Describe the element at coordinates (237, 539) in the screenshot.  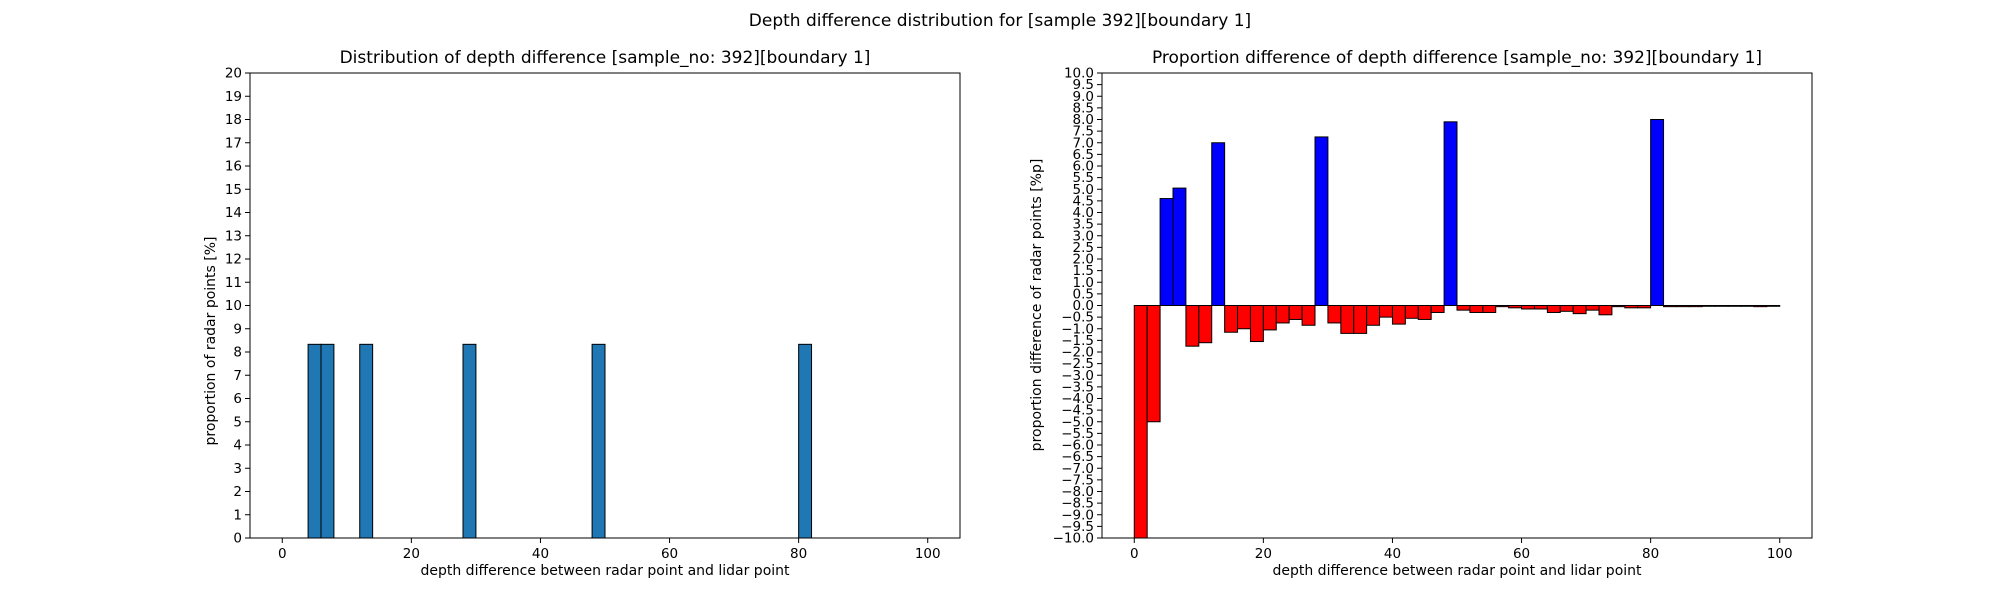
I see `chart-distribution-y-tick-label: 0` at that location.